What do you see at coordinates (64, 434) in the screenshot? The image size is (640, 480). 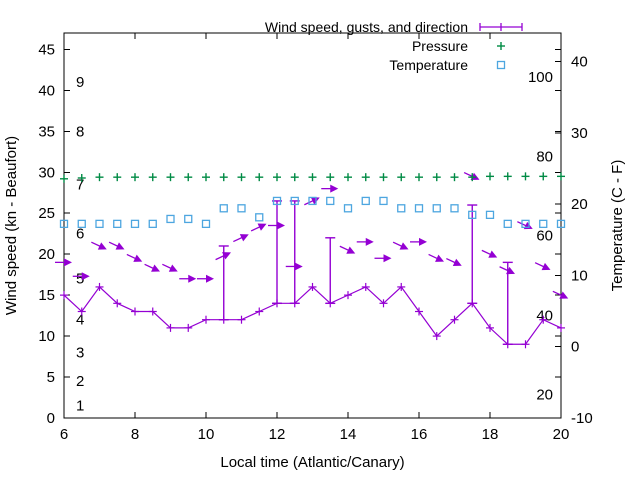 I see `x-tick-label: 6` at bounding box center [64, 434].